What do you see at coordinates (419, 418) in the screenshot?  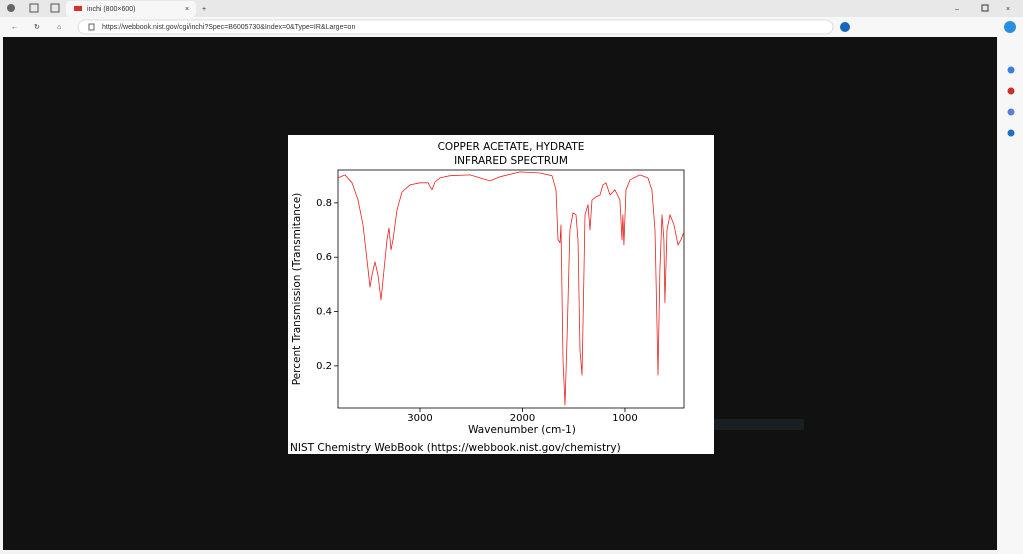 I see `x-tick-label: 3000` at bounding box center [419, 418].